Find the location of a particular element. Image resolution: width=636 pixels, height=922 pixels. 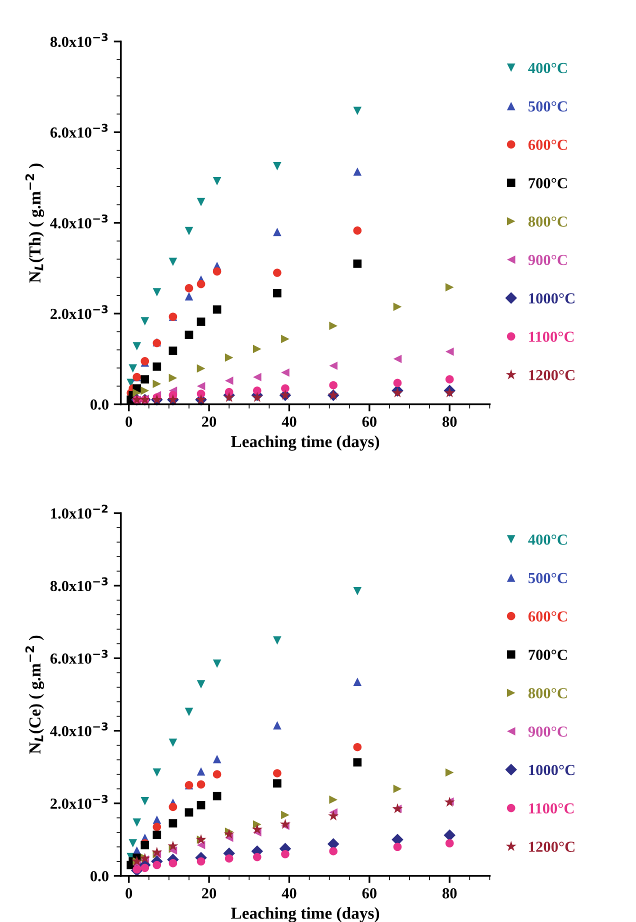

x-axis-title: Leaching time (days) is located at coordinates (305, 914).